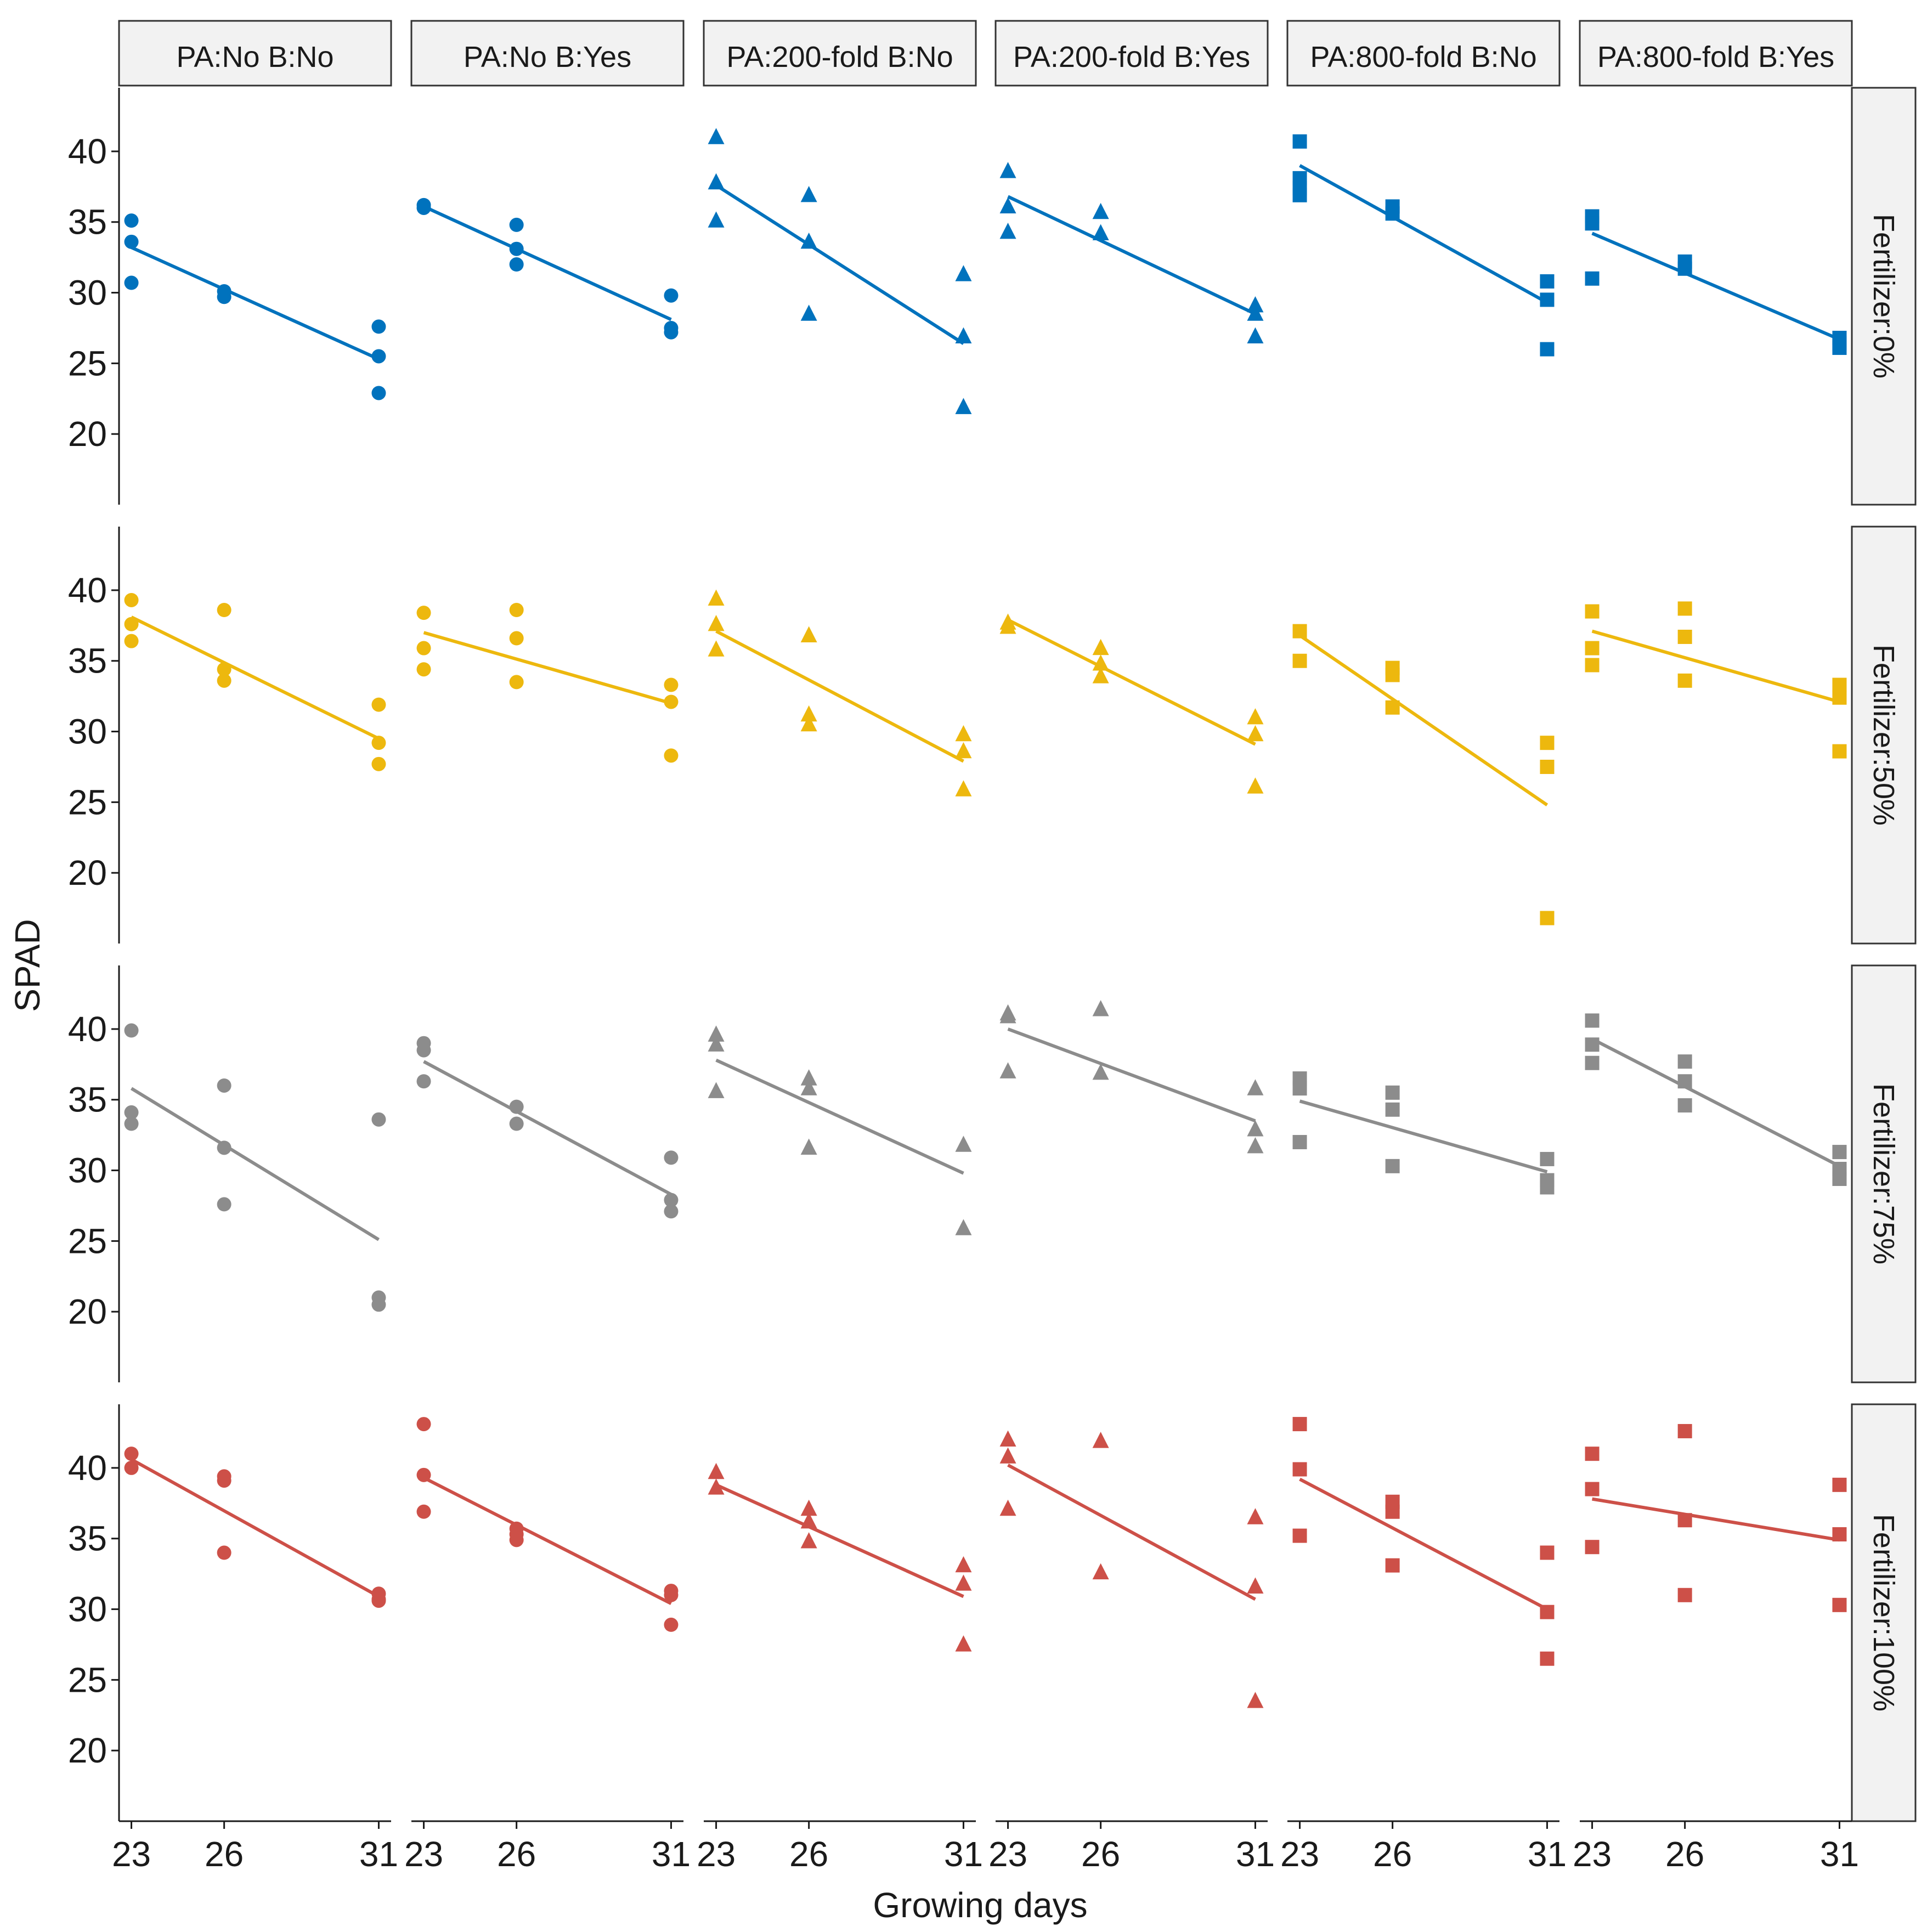  Describe the element at coordinates (1423, 57) in the screenshot. I see `column-strip-label: PA:800-fold B:No` at that location.